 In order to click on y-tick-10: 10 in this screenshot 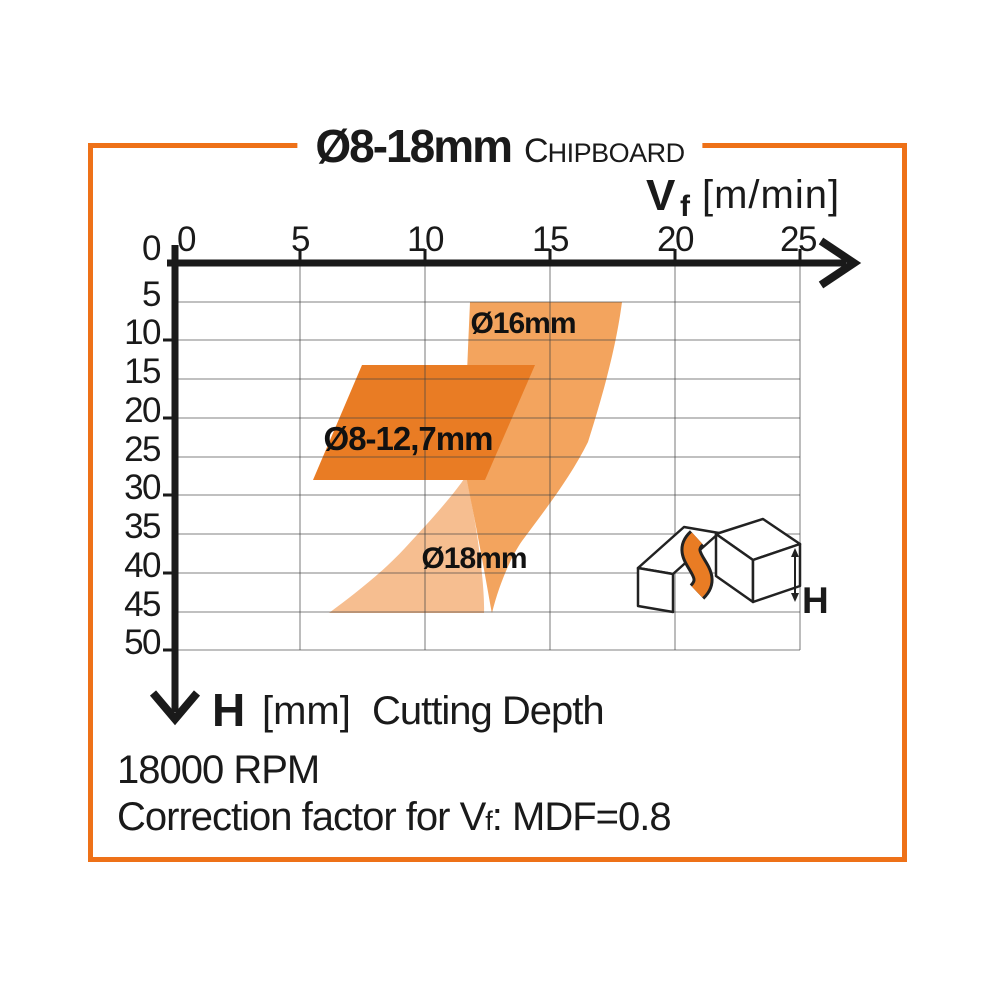, I will do `click(142, 332)`.